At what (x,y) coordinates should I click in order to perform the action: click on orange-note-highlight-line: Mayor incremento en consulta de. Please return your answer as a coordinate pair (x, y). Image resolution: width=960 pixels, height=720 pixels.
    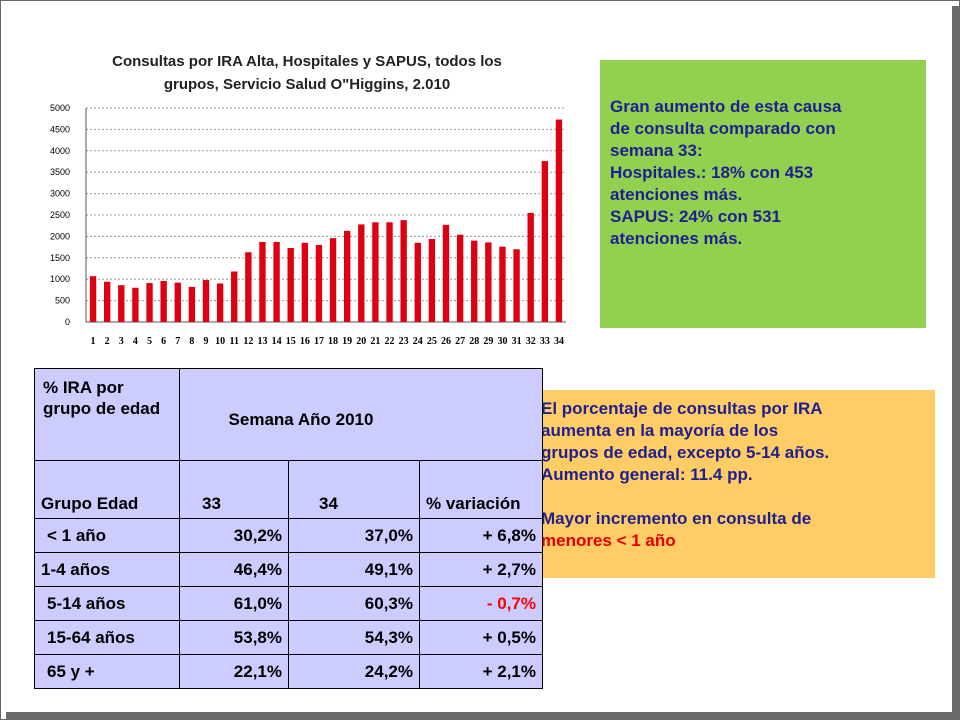
    Looking at the image, I should click on (676, 518).